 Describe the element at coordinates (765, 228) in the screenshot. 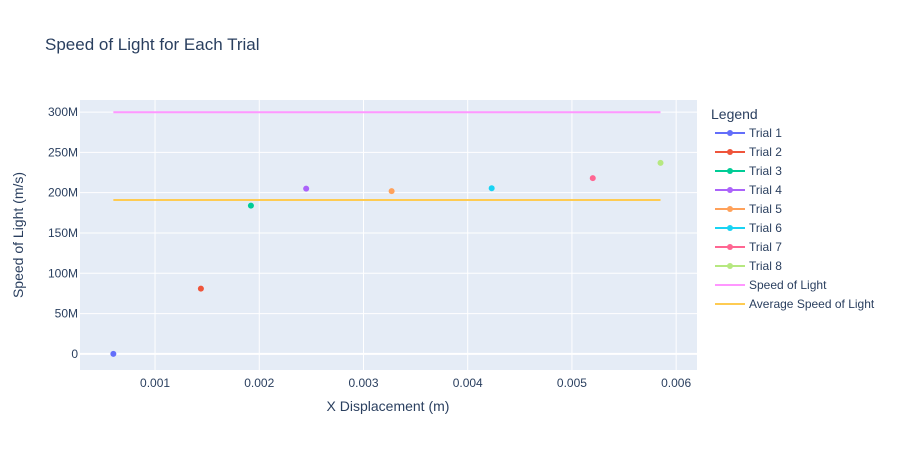

I see `legend-label: Trial 6` at that location.